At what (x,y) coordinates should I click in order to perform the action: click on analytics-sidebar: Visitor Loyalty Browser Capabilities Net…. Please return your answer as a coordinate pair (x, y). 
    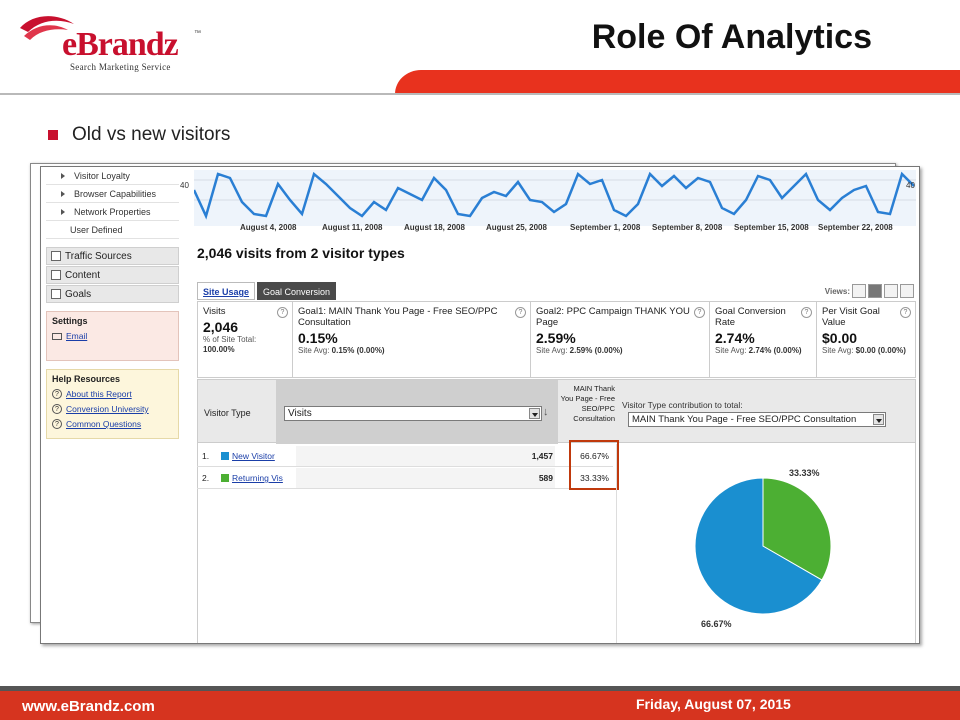
    Looking at the image, I should click on (112, 405).